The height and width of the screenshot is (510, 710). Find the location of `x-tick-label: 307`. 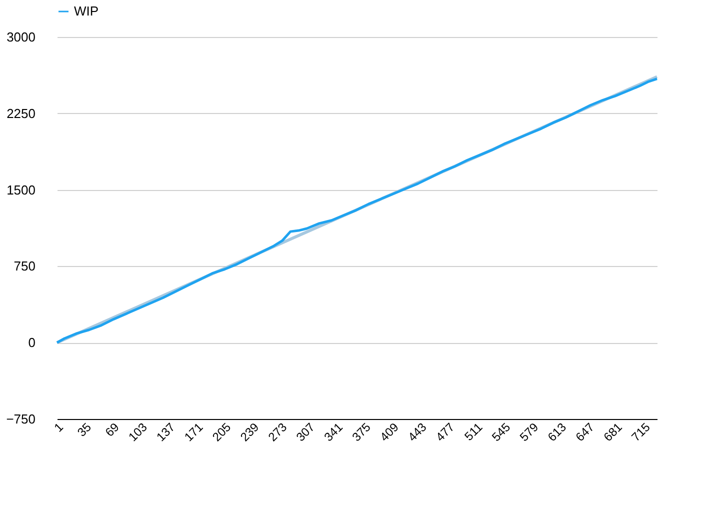

x-tick-label: 307 is located at coordinates (305, 432).